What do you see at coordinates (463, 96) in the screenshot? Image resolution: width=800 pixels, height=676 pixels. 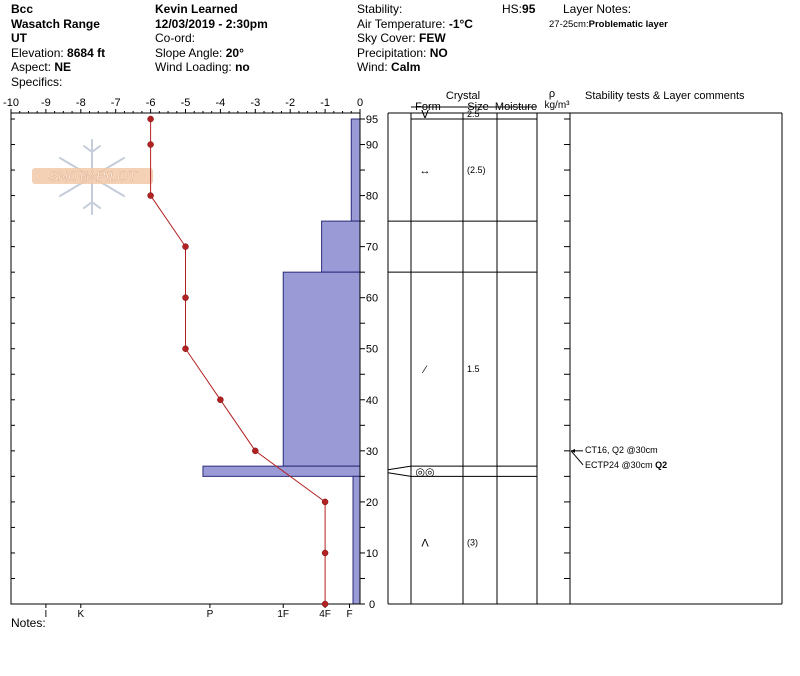 I see `crystal-header: Crystal` at bounding box center [463, 96].